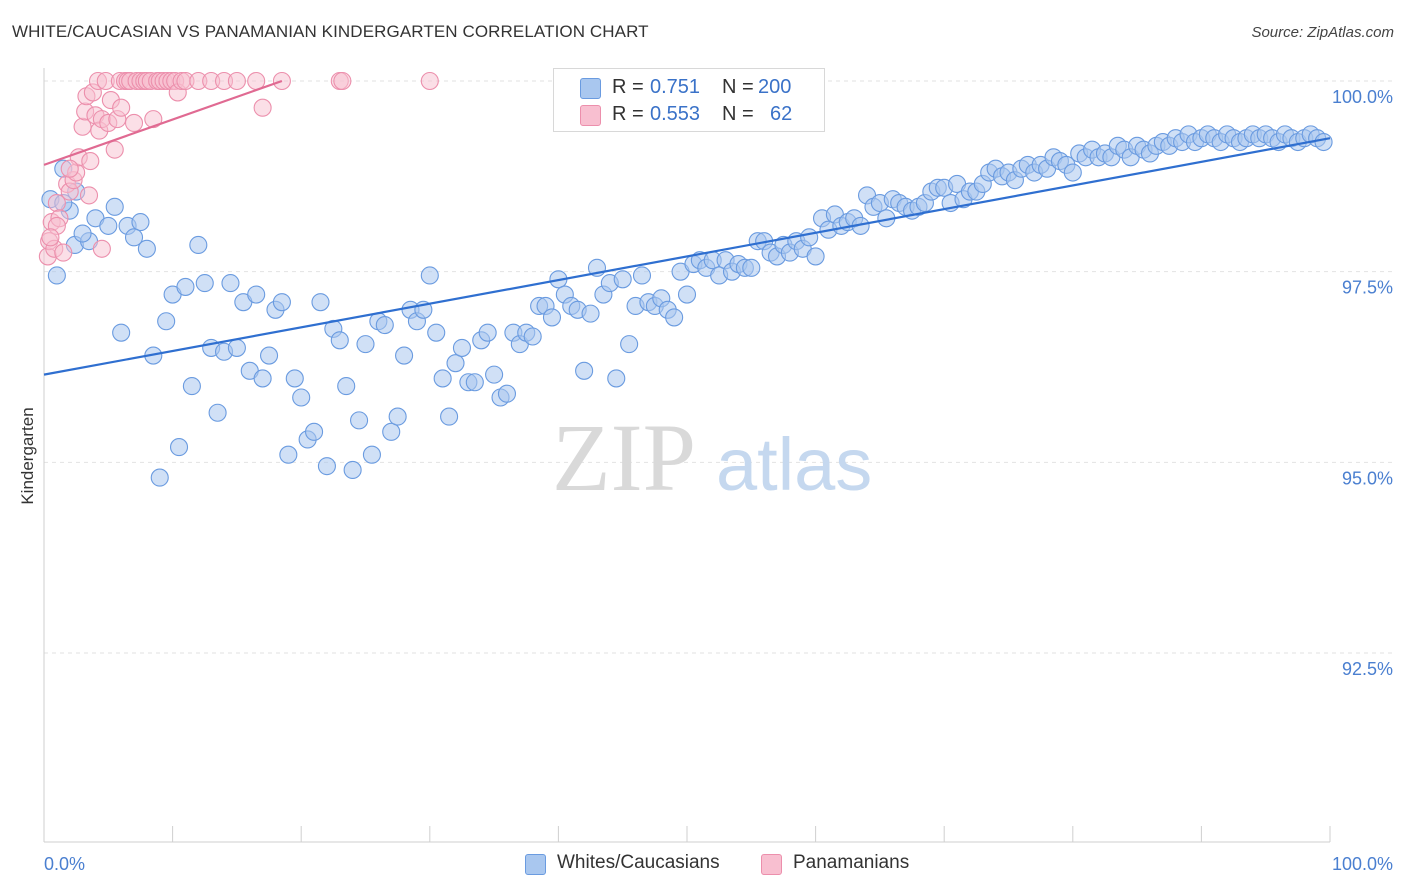 This screenshot has height=892, width=1406. Describe the element at coordinates (1367, 478) in the screenshot. I see `y-tick-label: 95.0%` at that location.